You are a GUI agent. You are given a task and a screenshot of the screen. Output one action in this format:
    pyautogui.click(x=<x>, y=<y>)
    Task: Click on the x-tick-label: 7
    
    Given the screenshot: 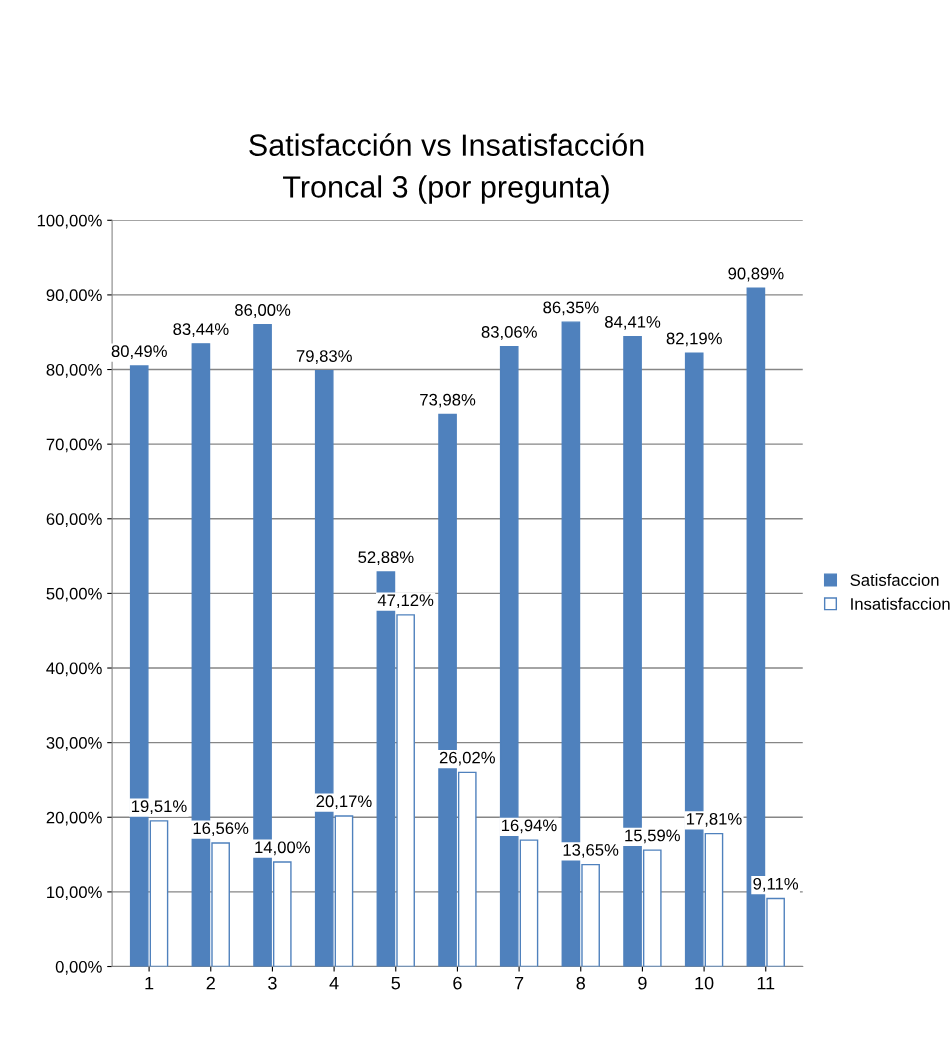 What is the action you would take?
    pyautogui.click(x=519, y=983)
    